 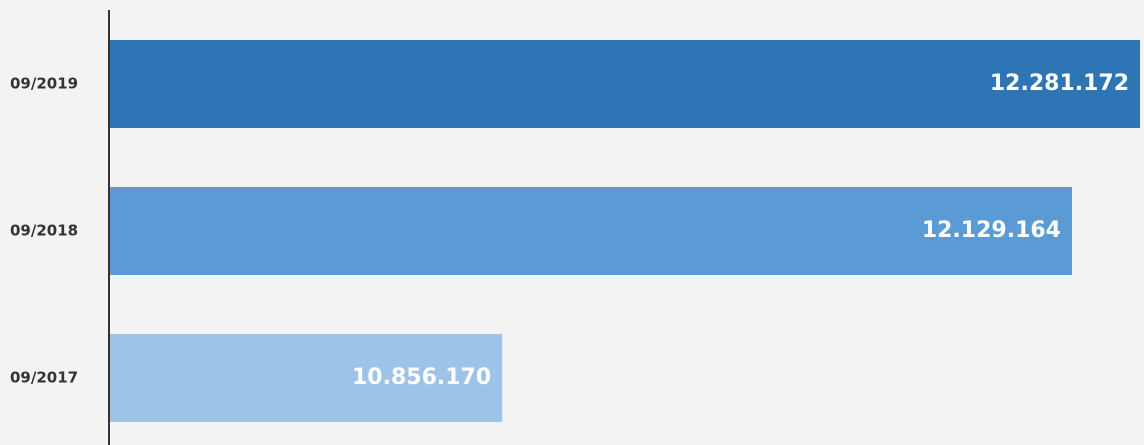 I want to click on category-label: 09/2017, so click(x=44, y=378).